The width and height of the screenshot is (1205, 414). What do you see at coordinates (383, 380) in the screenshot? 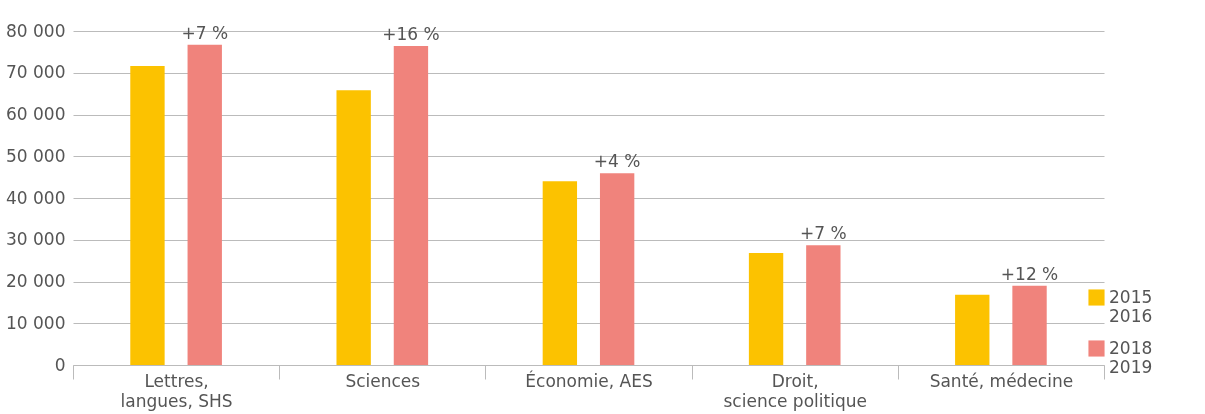
I see `x-tick-label: Sciences` at bounding box center [383, 380].